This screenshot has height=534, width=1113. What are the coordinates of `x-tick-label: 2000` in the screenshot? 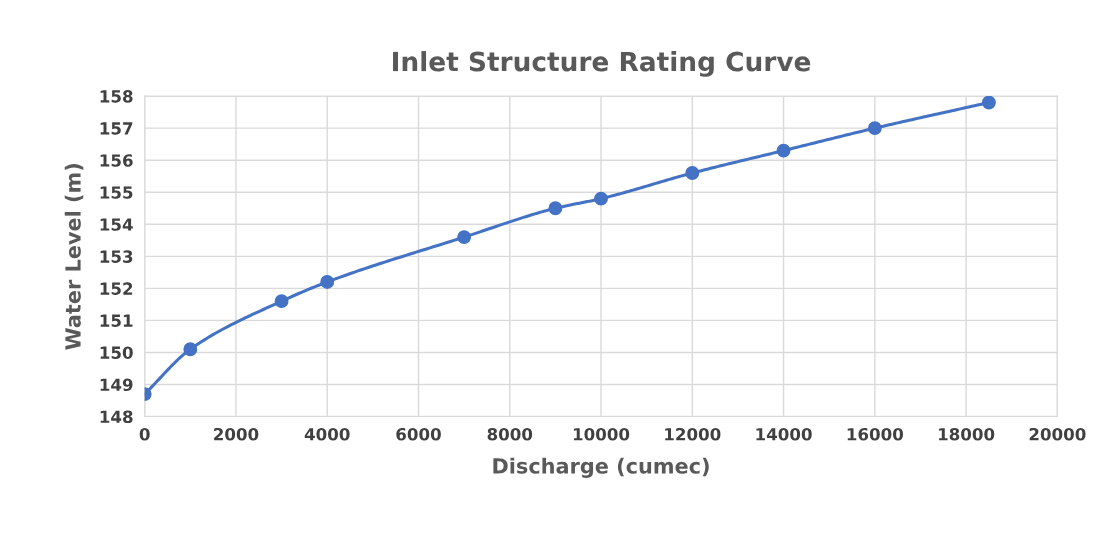 It's located at (236, 434).